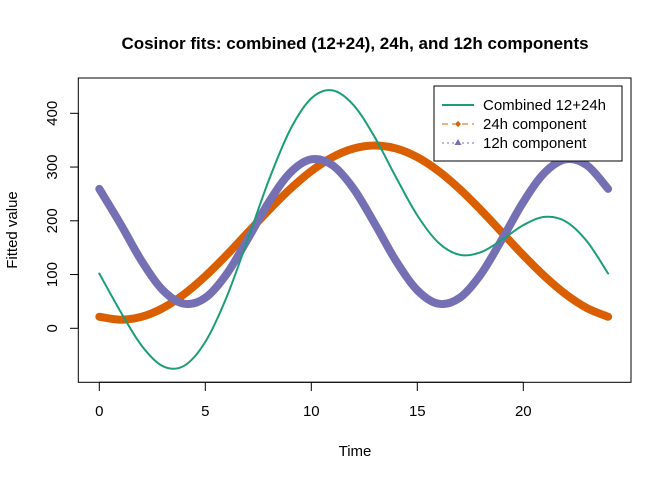  Describe the element at coordinates (544, 105) in the screenshot. I see `legend-label-1: Combined 12+24h` at that location.